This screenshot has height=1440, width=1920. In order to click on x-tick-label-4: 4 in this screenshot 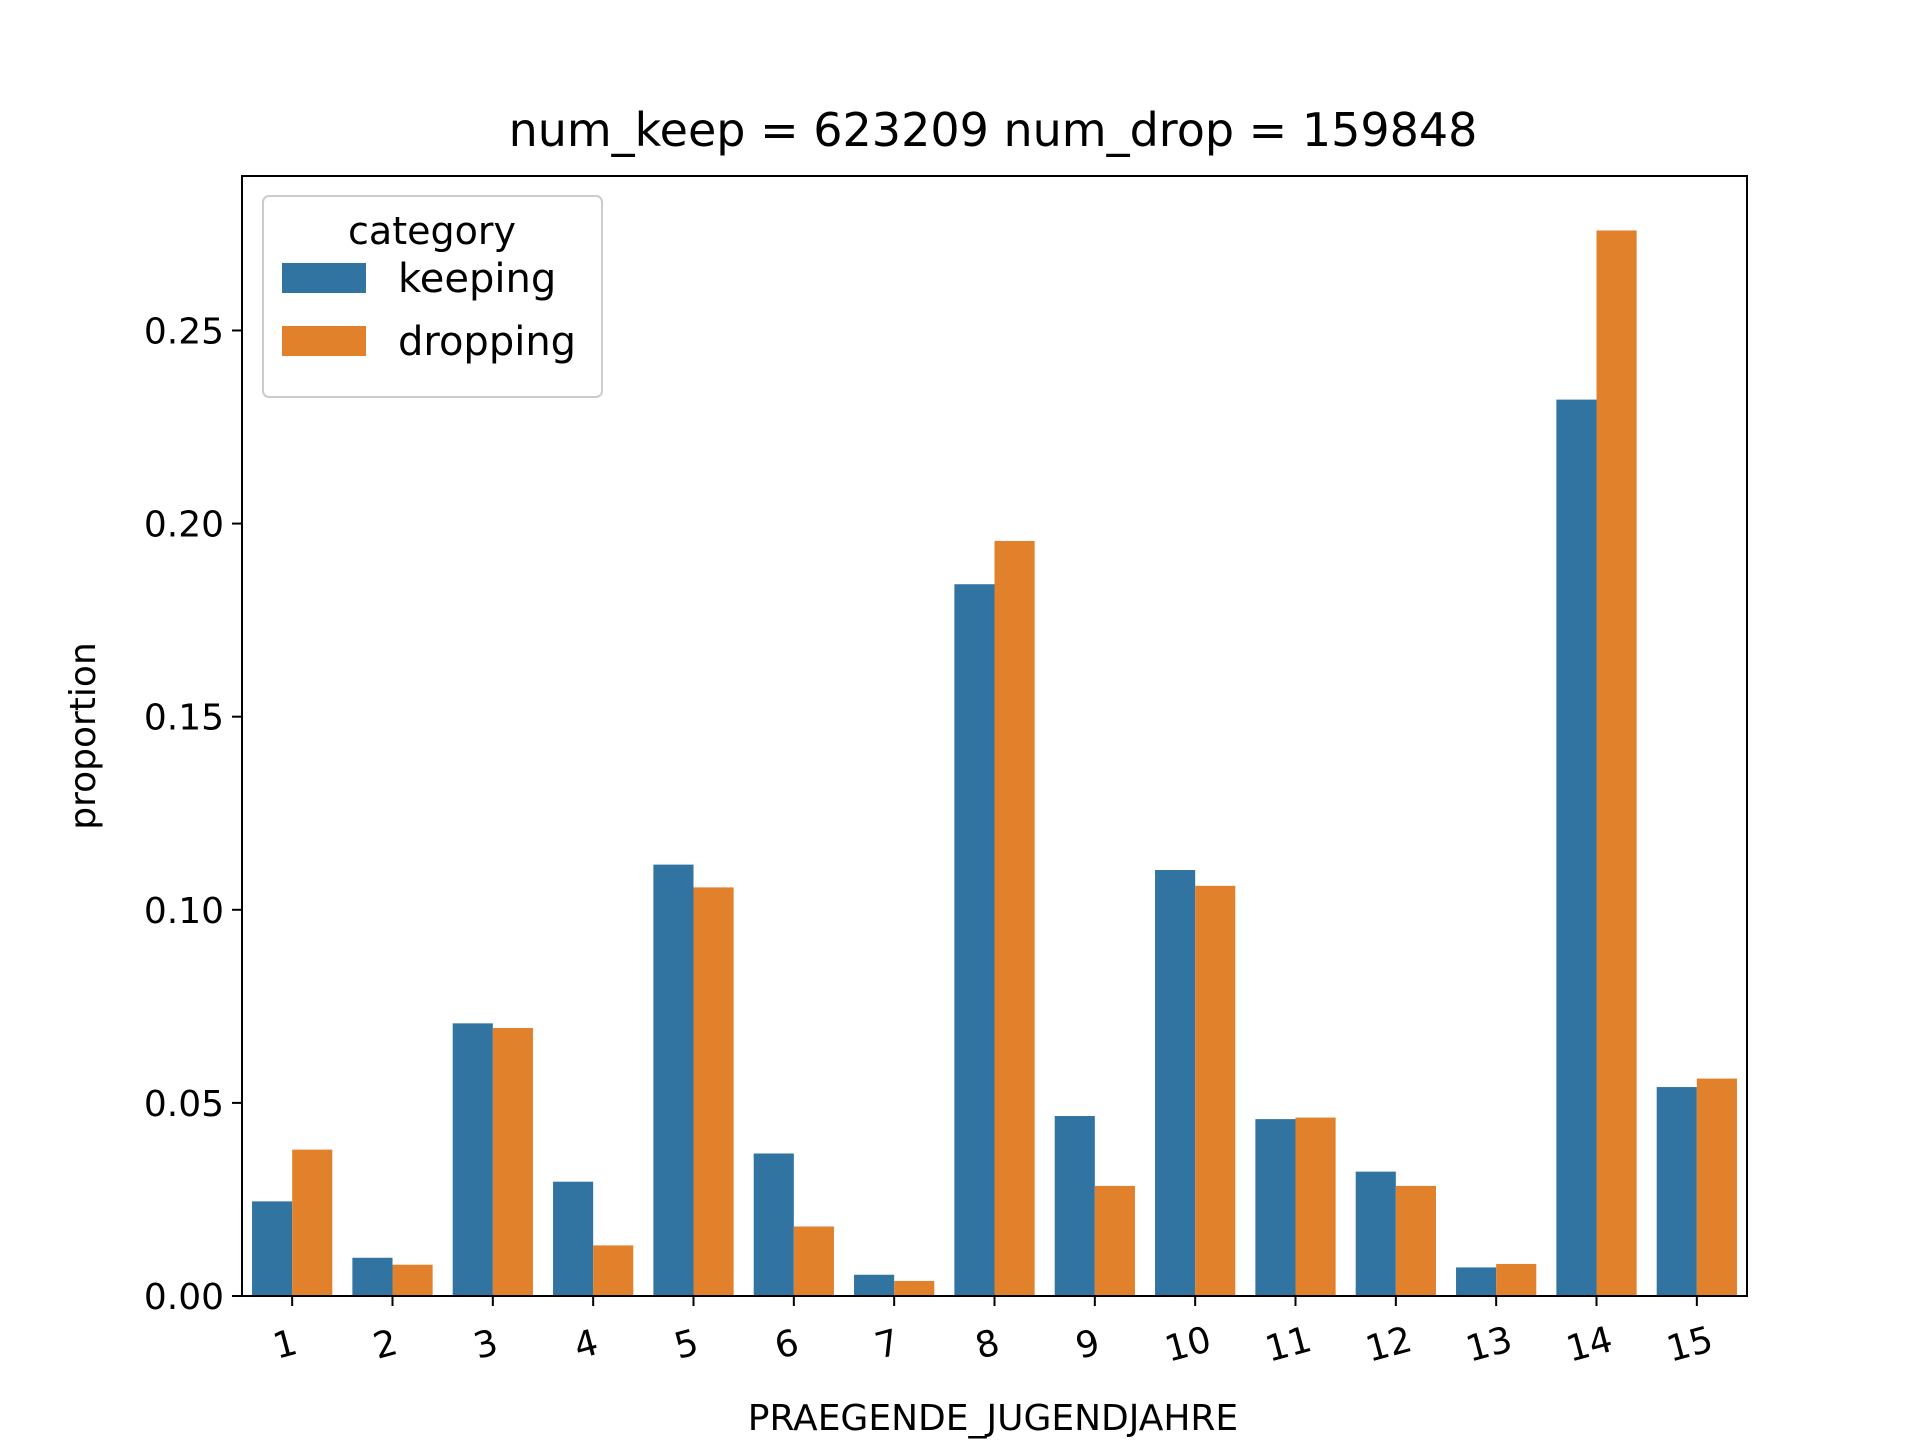, I will do `click(586, 1345)`.